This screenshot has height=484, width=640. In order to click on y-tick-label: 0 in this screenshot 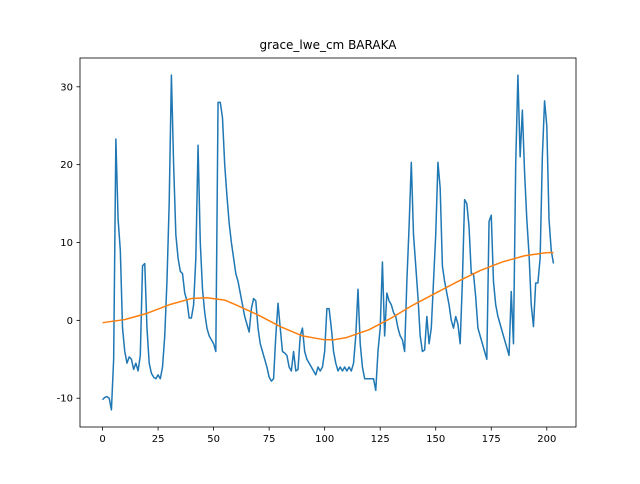, I will do `click(70, 321)`.